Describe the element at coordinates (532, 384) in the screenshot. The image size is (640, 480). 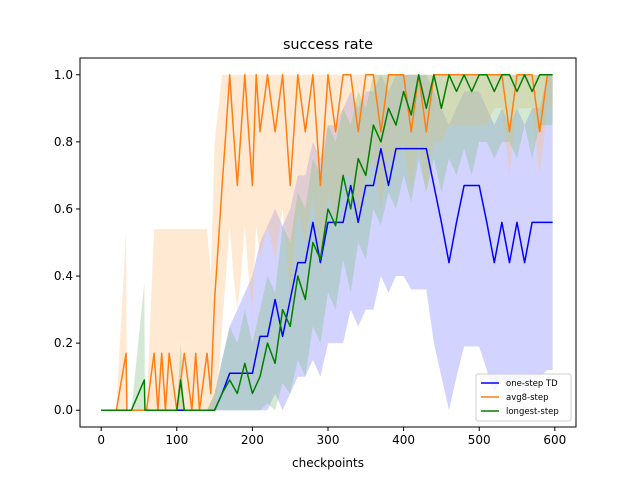
I see `legend-label-one-step-td: one-step TD` at that location.